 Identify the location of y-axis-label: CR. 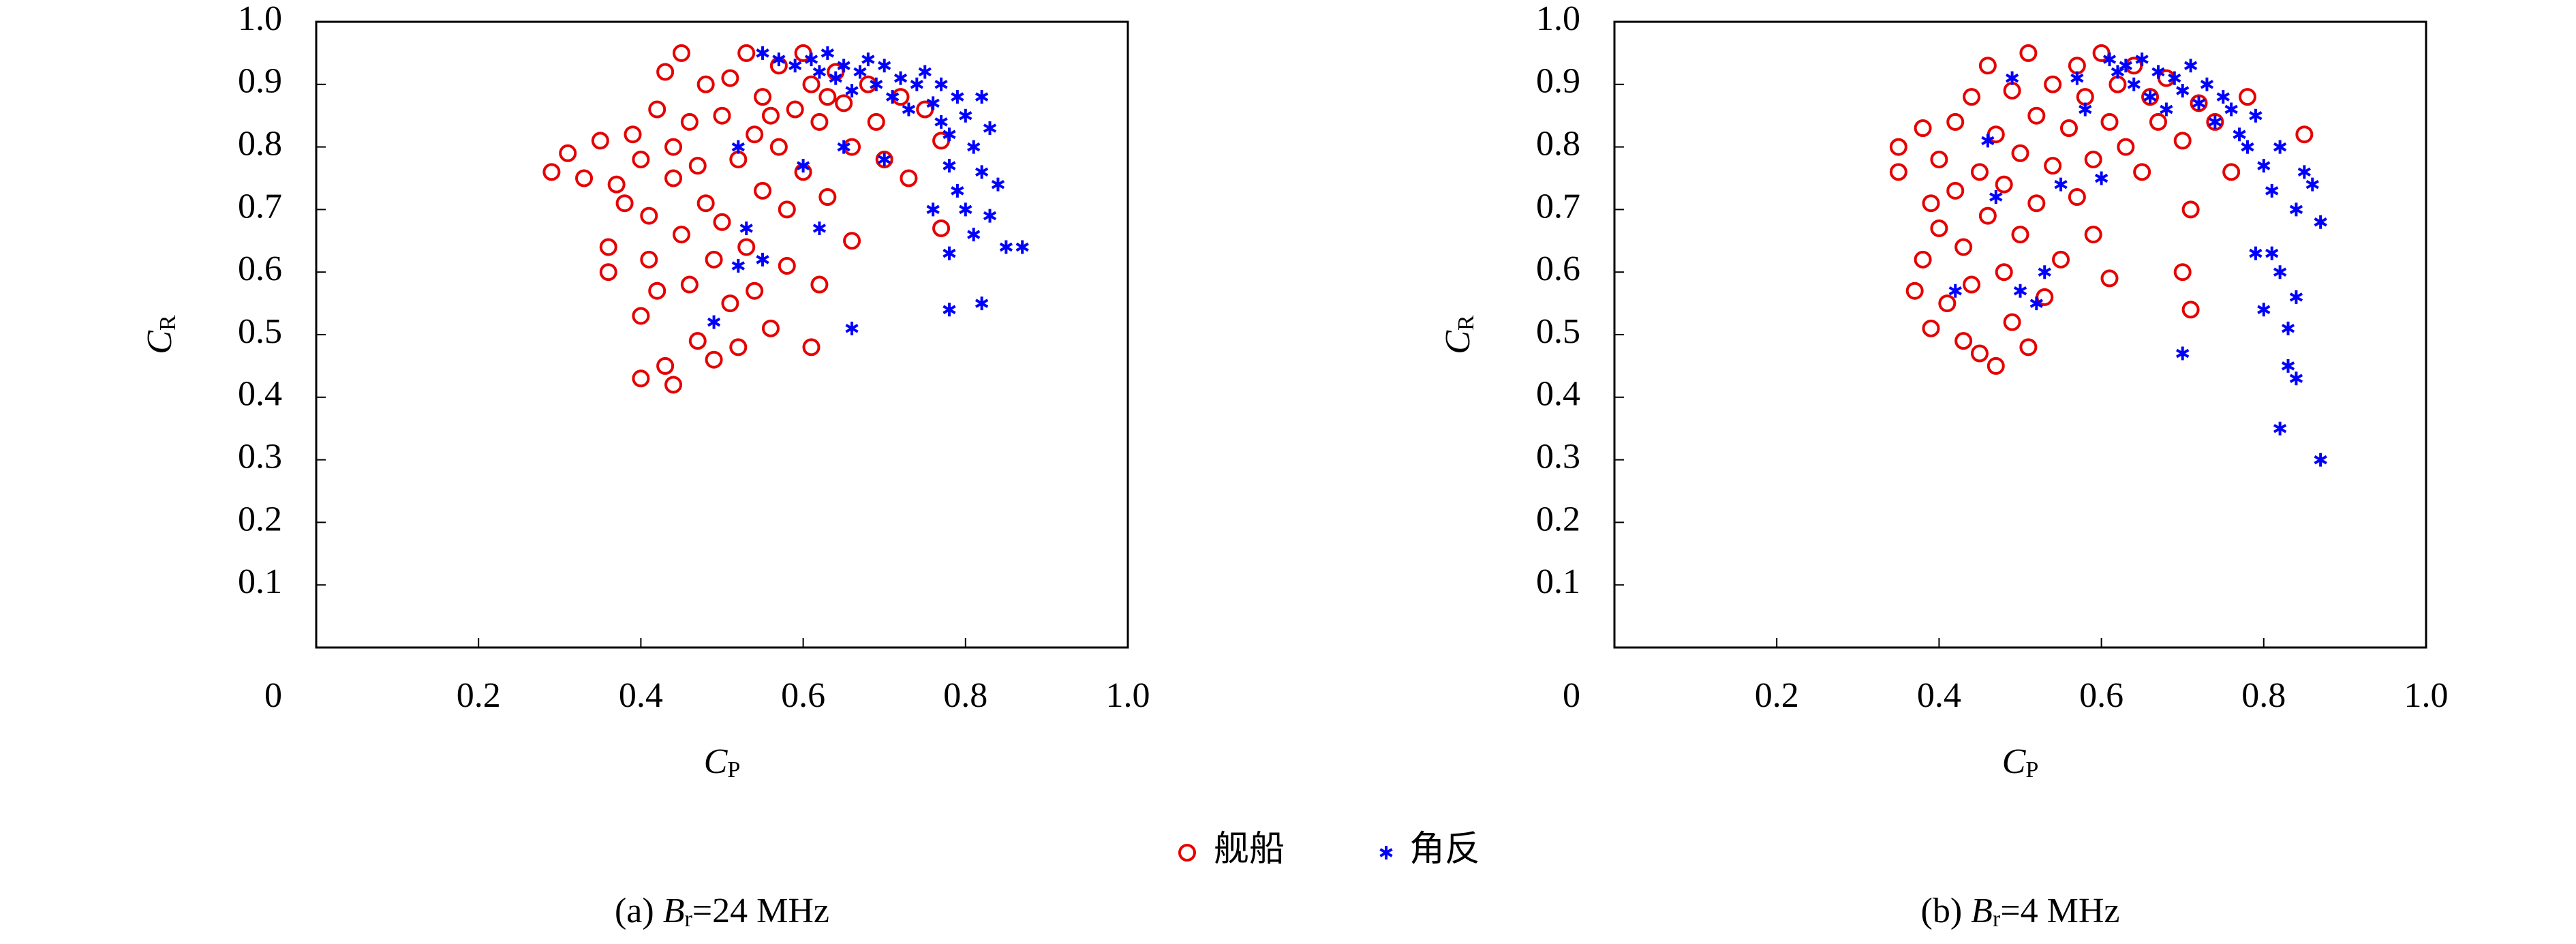
(160, 334).